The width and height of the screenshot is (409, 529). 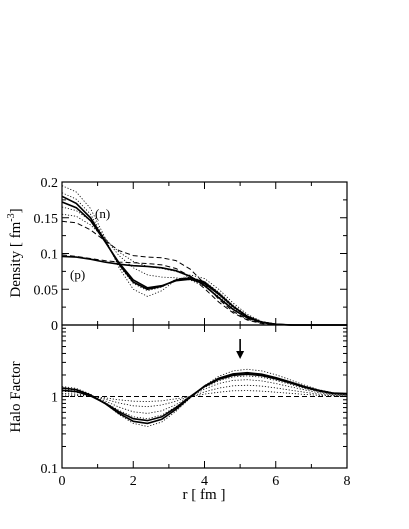 What do you see at coordinates (275, 481) in the screenshot?
I see `x-tick-label: 6` at bounding box center [275, 481].